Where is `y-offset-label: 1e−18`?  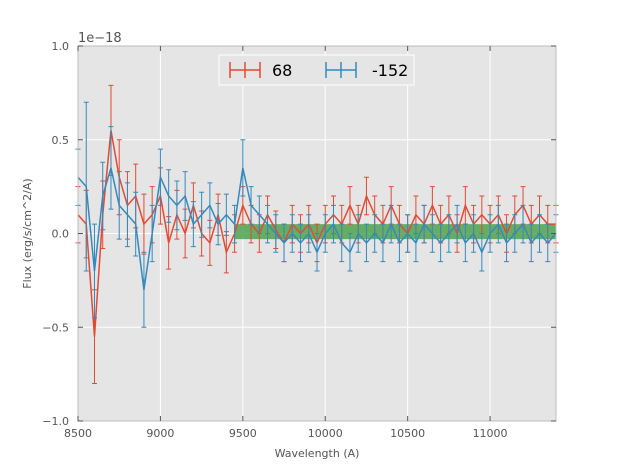
y-offset-label: 1e−18 is located at coordinates (100, 38).